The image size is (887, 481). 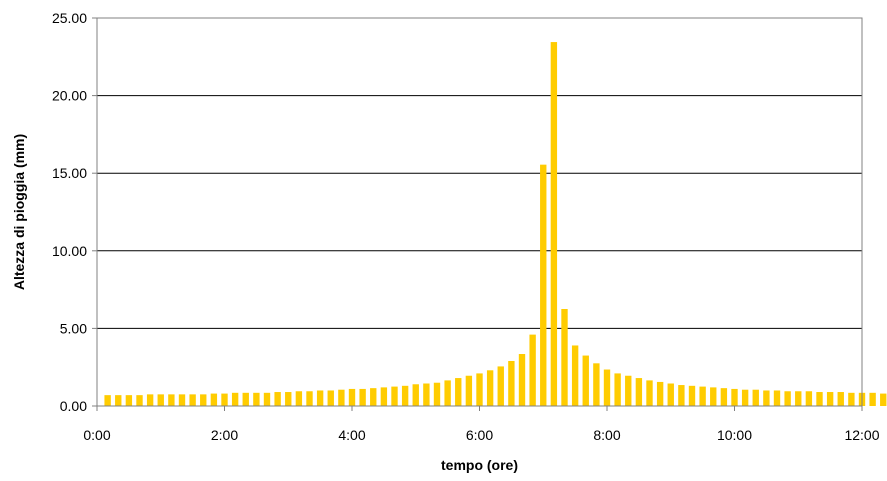 I want to click on x-tick-label: 2:00, so click(x=224, y=435).